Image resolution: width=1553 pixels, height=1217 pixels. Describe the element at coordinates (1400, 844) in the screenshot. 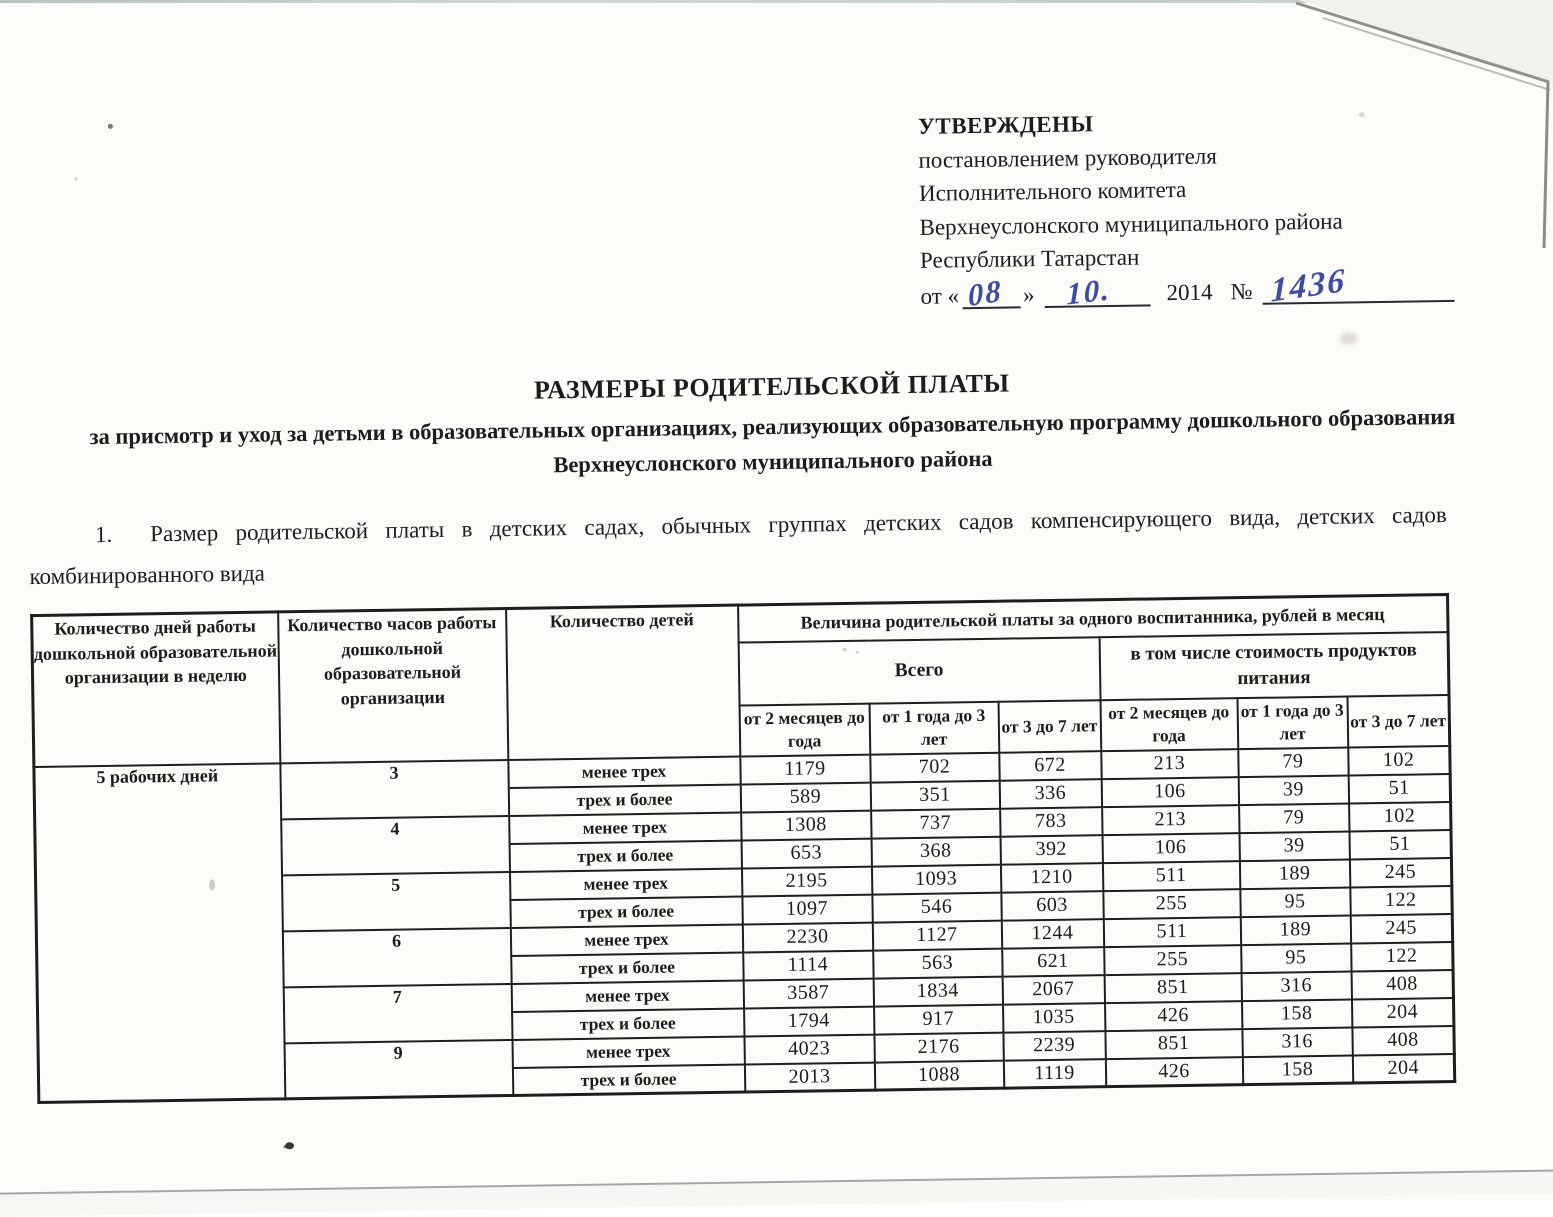

I see `cell-value: 51` at that location.